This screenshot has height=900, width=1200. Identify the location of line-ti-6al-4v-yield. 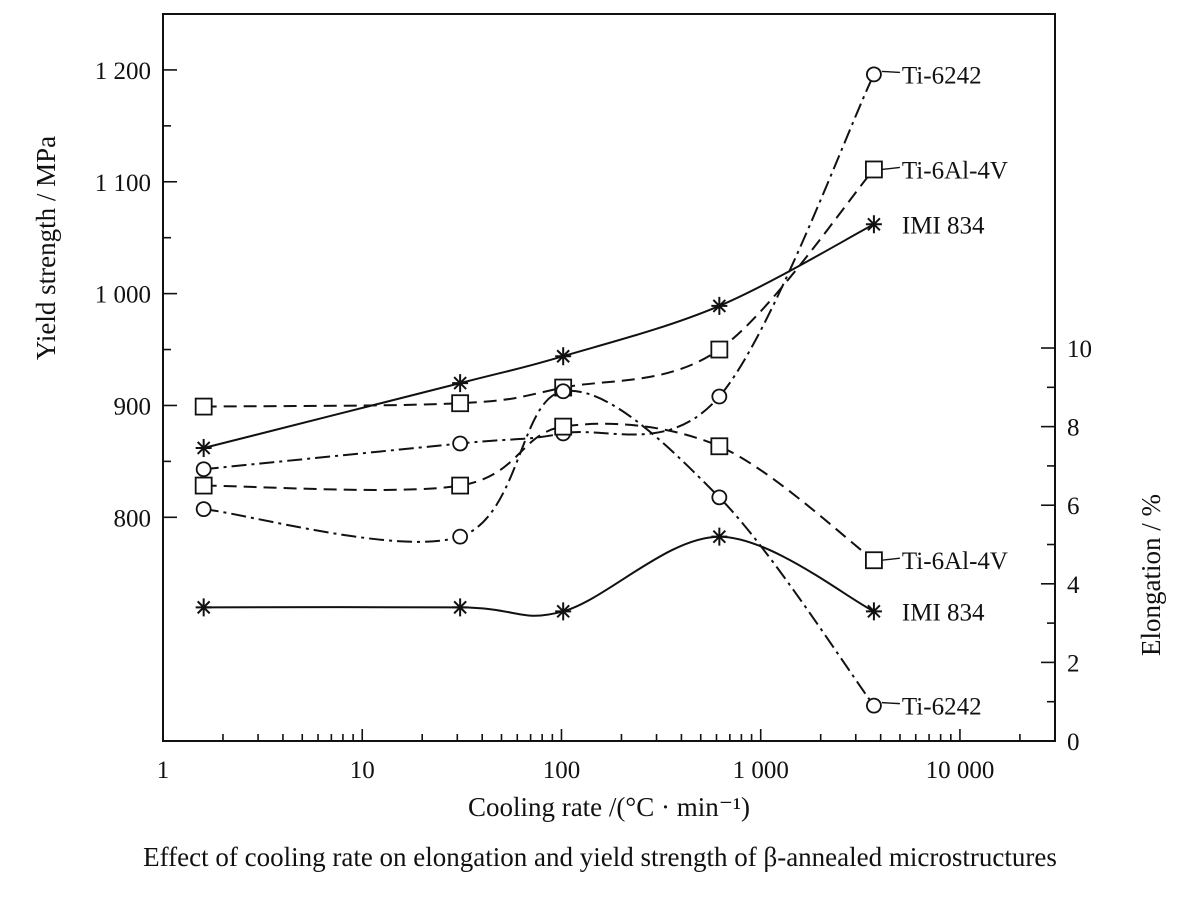
(539, 288).